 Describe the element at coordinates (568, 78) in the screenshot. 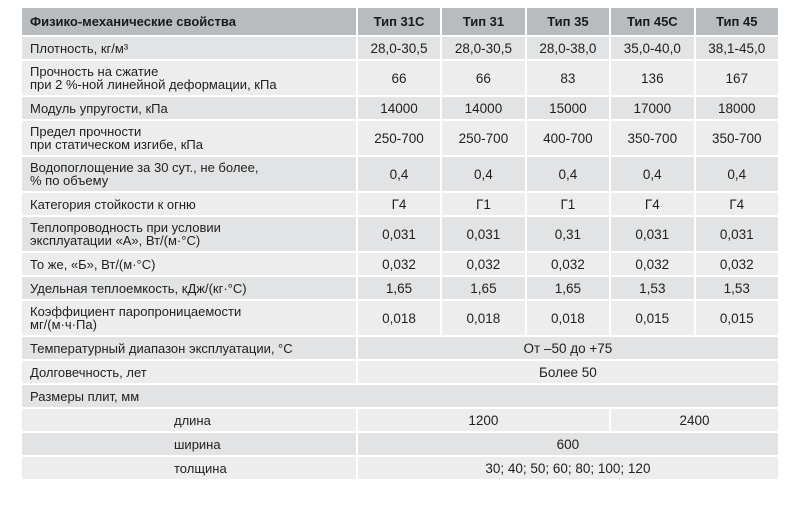

I see `table-cell: 83` at that location.